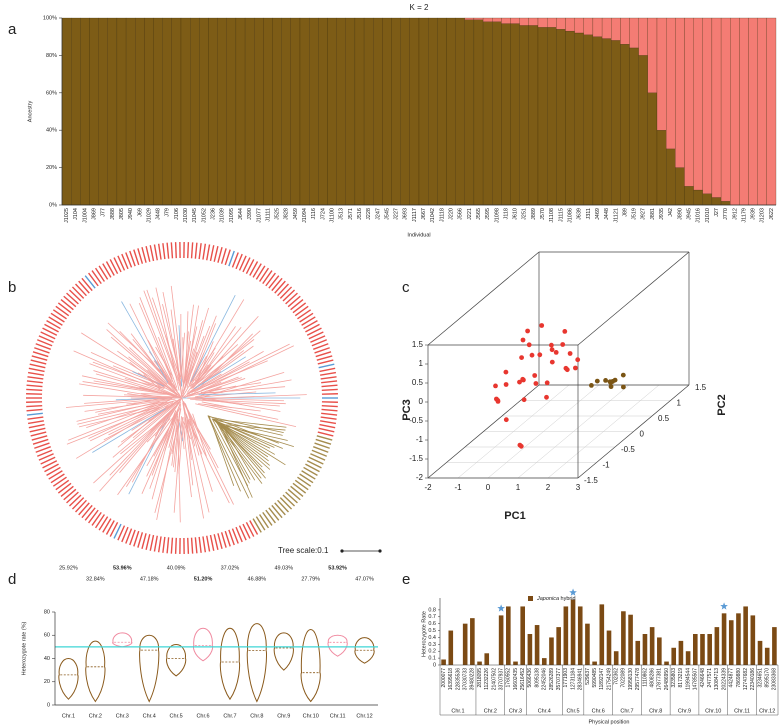  Describe the element at coordinates (259, 215) in the screenshot. I see `x-tick-label: J1077` at that location.